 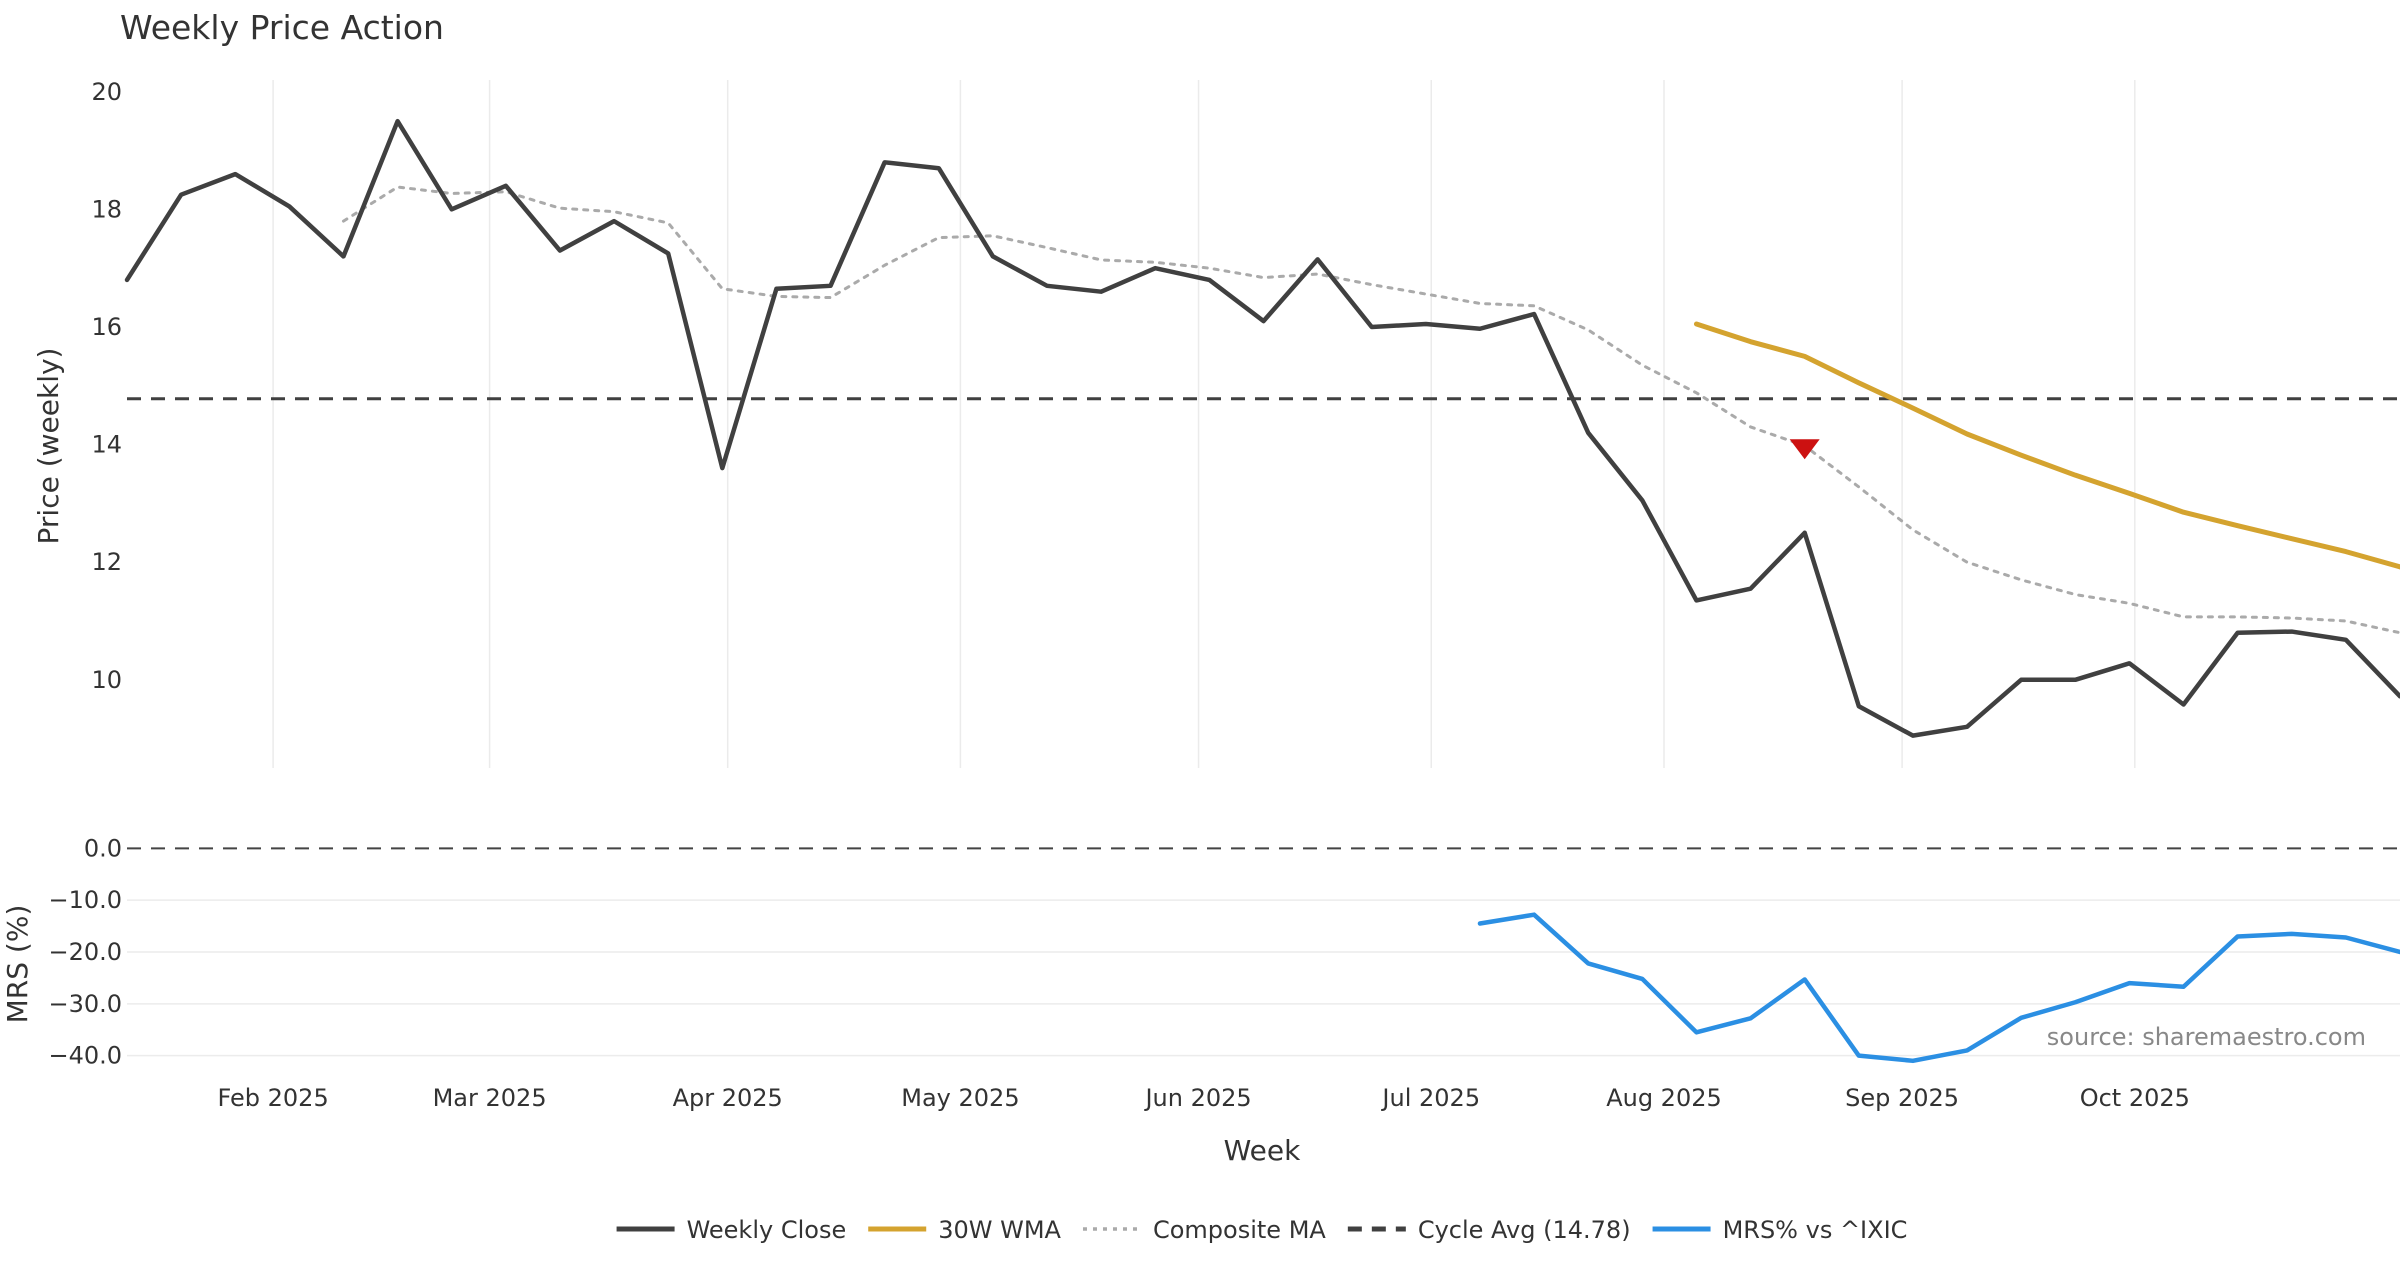 I want to click on x-tick-label: Apr 2025, so click(x=728, y=1098).